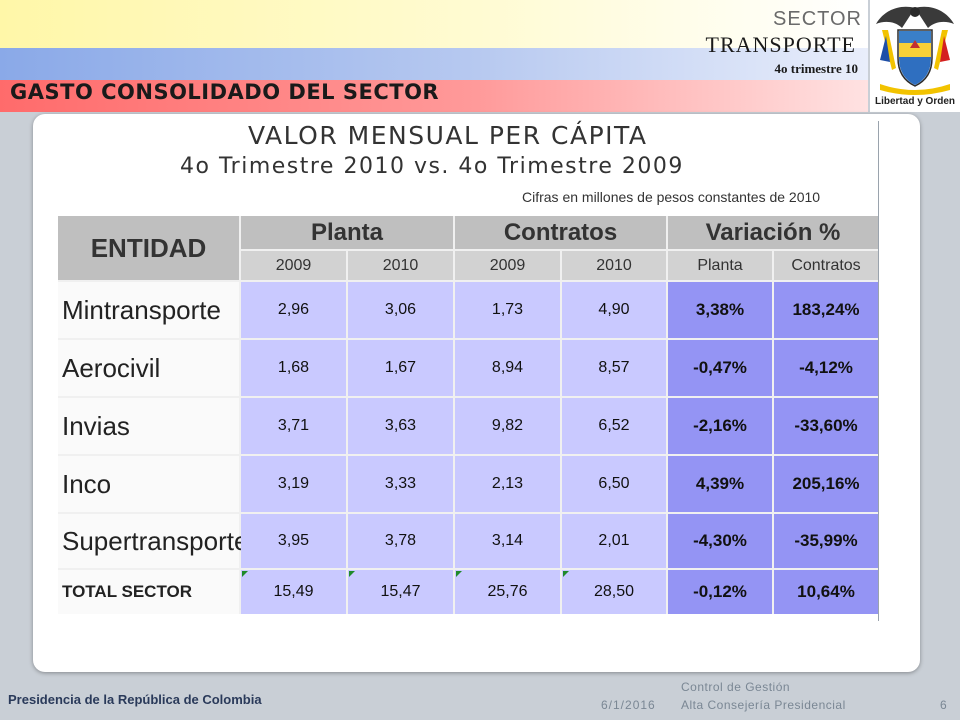 The image size is (960, 720). I want to click on cell-planta-2010: 3,78, so click(400, 541).